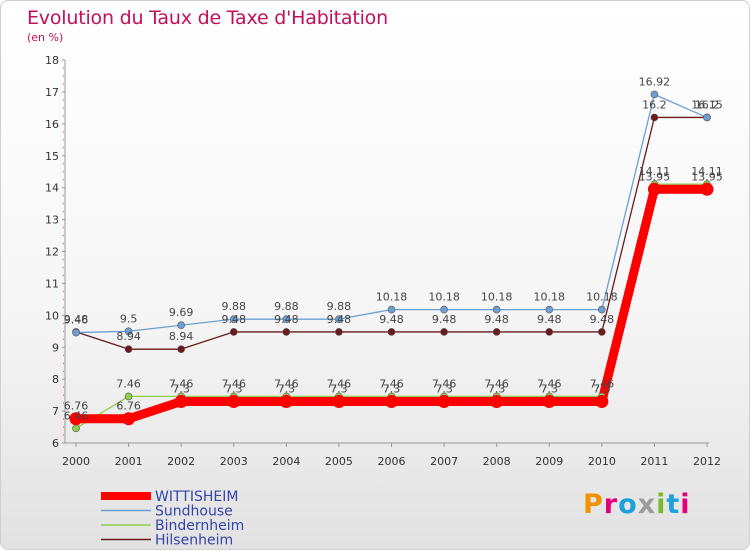 This screenshot has height=550, width=750. What do you see at coordinates (647, 504) in the screenshot?
I see `logo-letter: x` at bounding box center [647, 504].